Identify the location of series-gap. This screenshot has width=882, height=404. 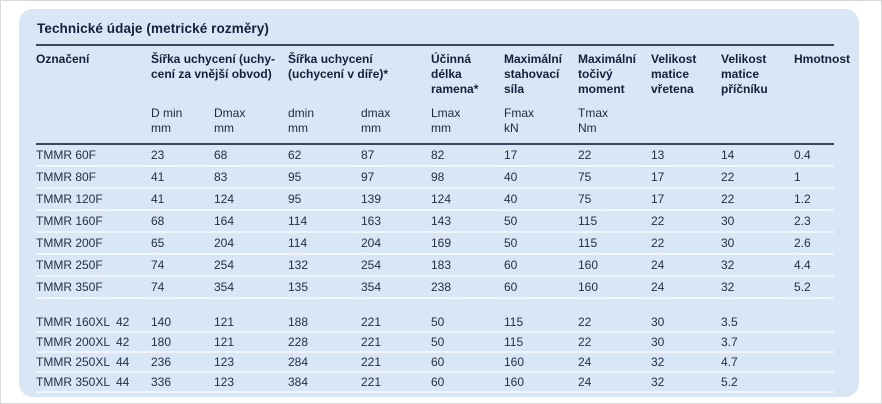
(435, 306).